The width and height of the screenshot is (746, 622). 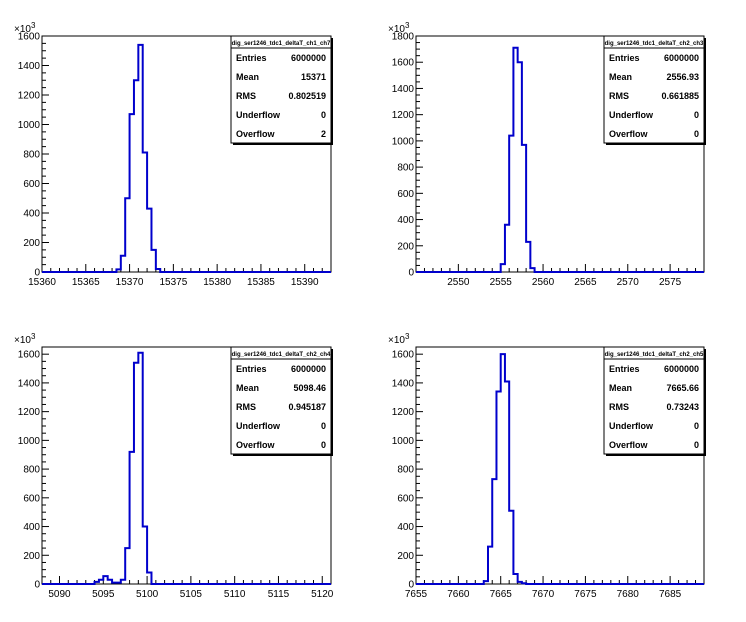 What do you see at coordinates (42, 282) in the screenshot?
I see `x-tick-label: 15360` at bounding box center [42, 282].